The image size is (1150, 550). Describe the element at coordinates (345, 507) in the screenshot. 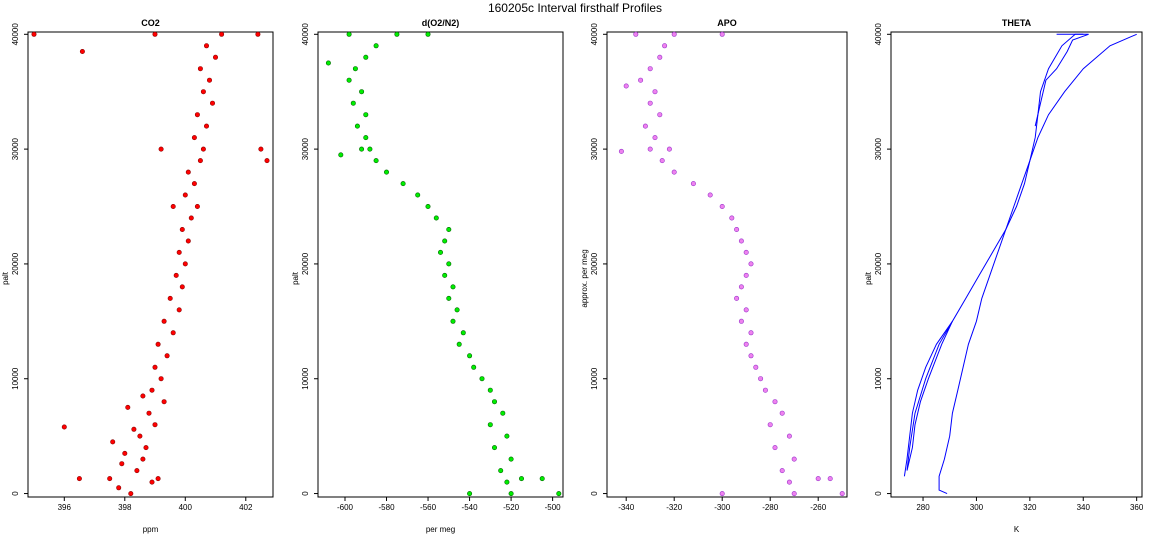

I see `x-tick-label: -600` at that location.